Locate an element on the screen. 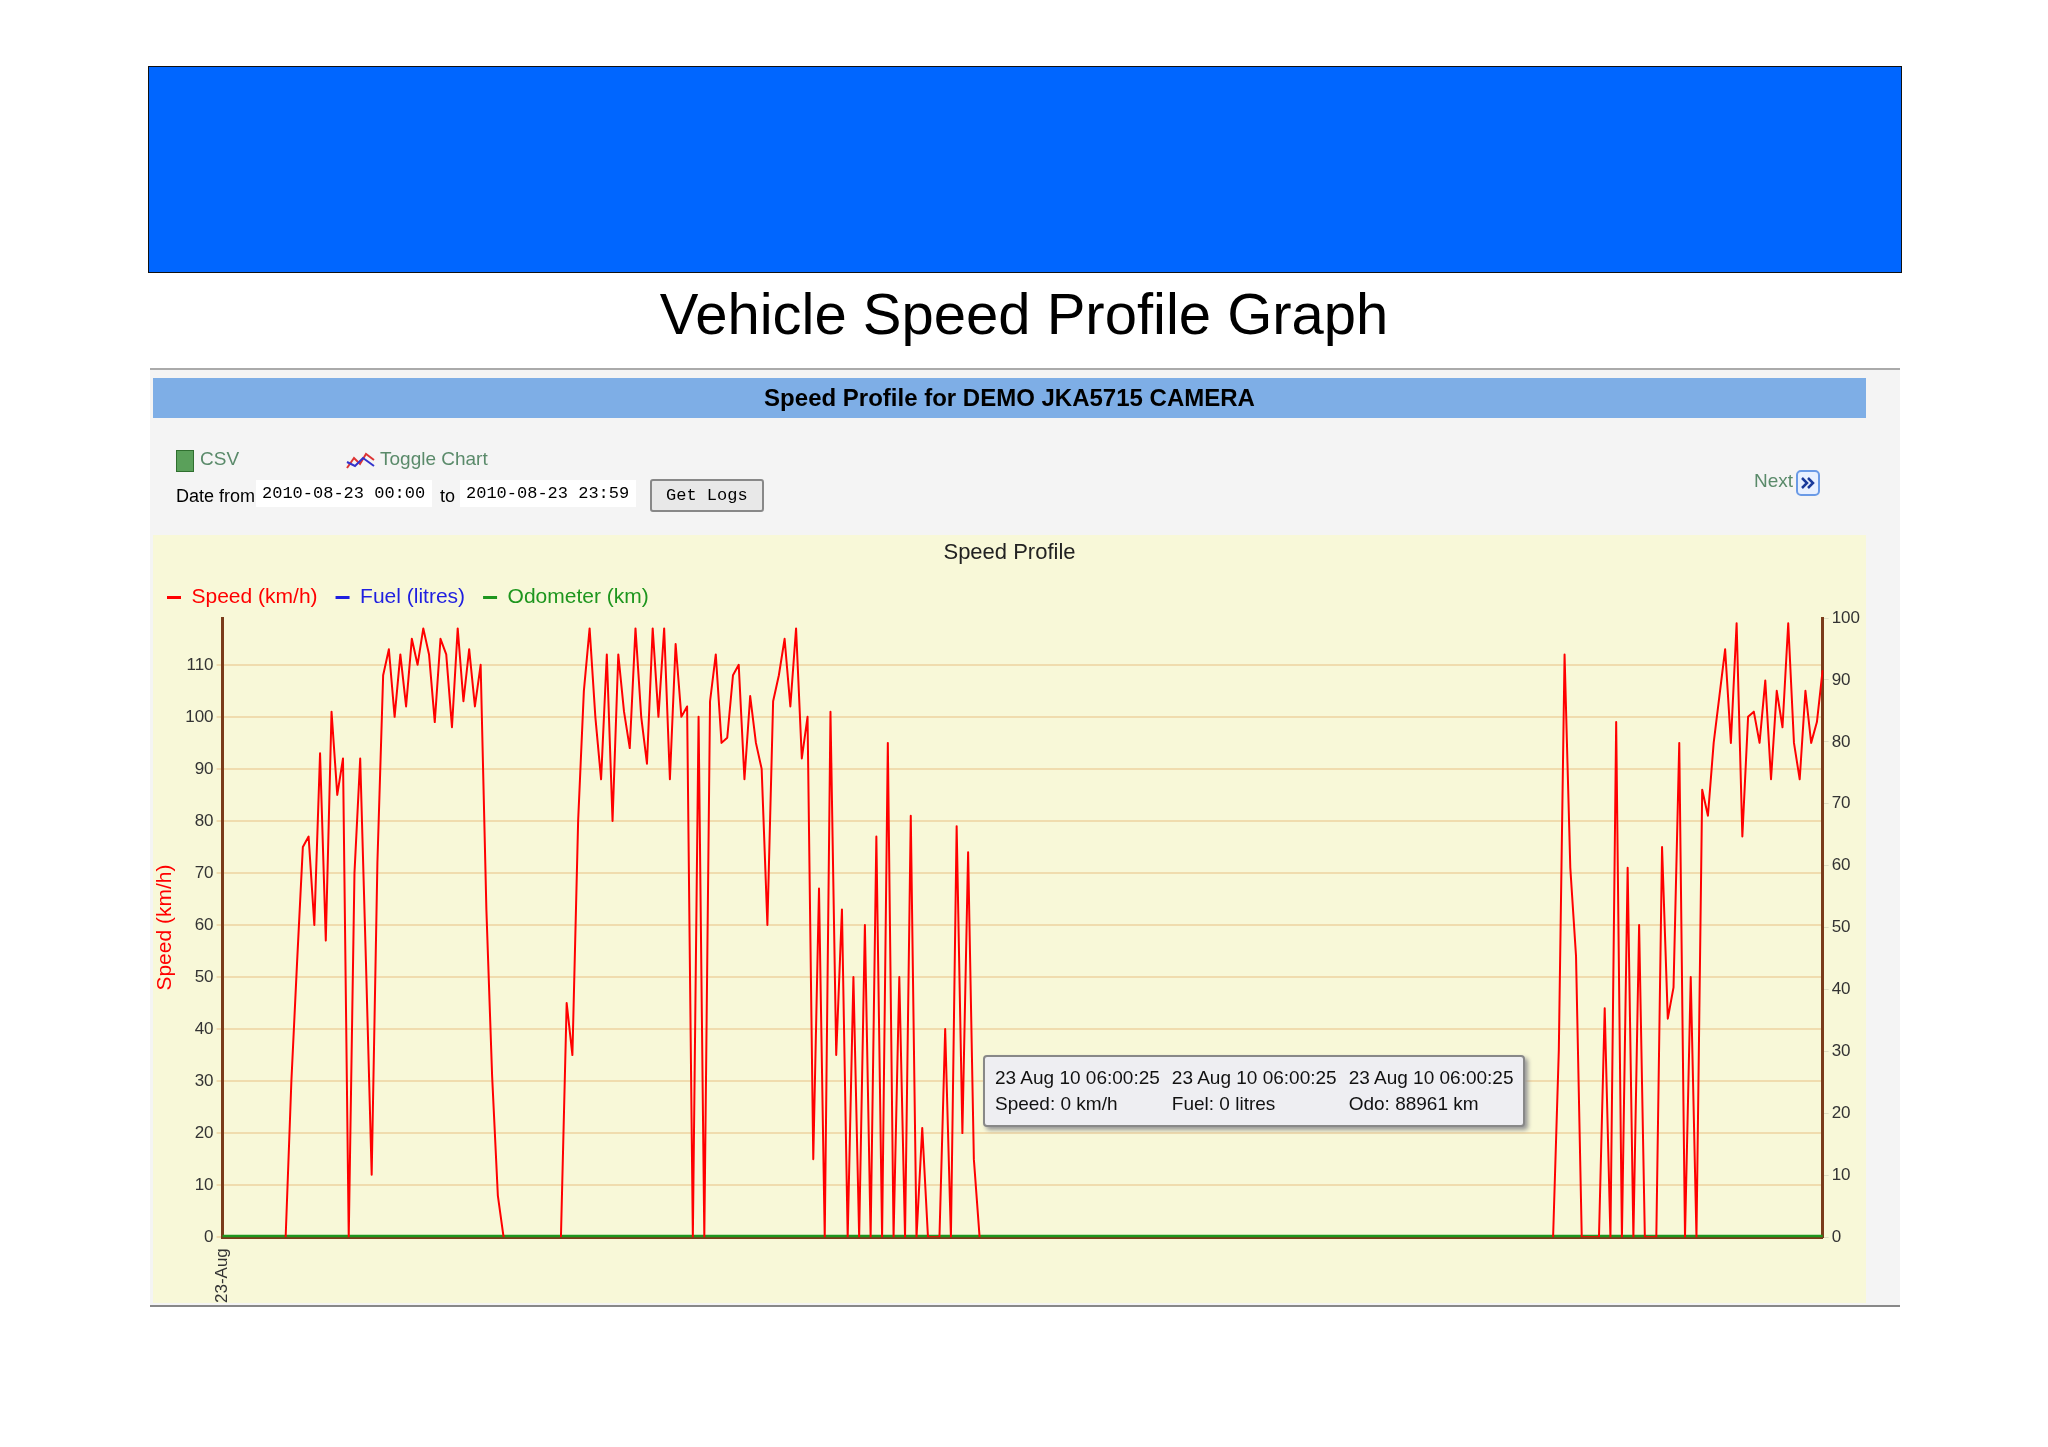 This screenshot has width=2048, height=1447. text: CSV is located at coordinates (220, 459).